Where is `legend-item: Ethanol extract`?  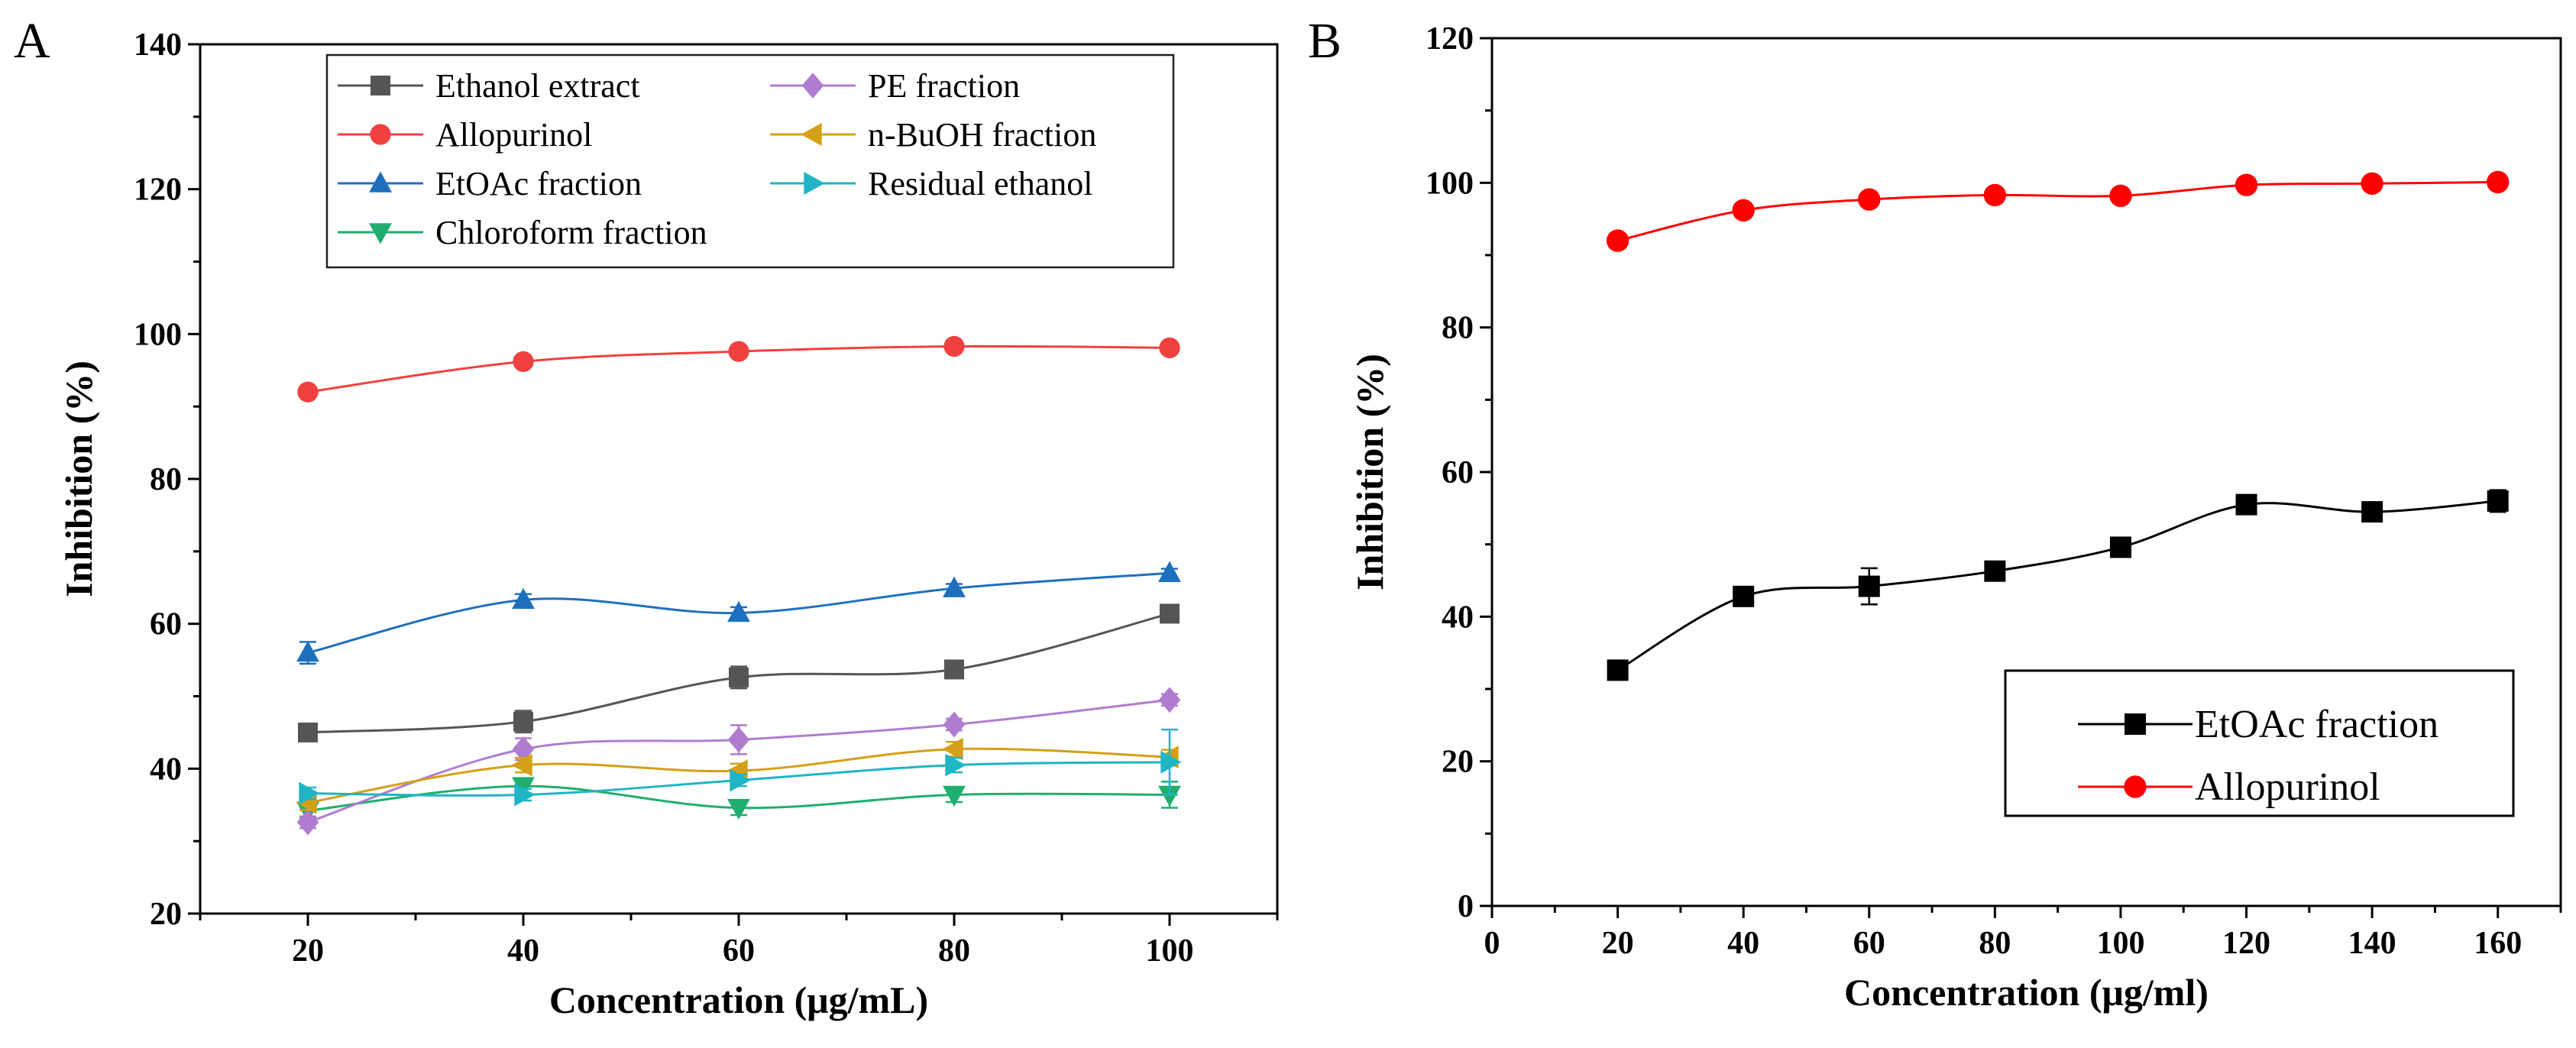
legend-item: Ethanol extract is located at coordinates (489, 86).